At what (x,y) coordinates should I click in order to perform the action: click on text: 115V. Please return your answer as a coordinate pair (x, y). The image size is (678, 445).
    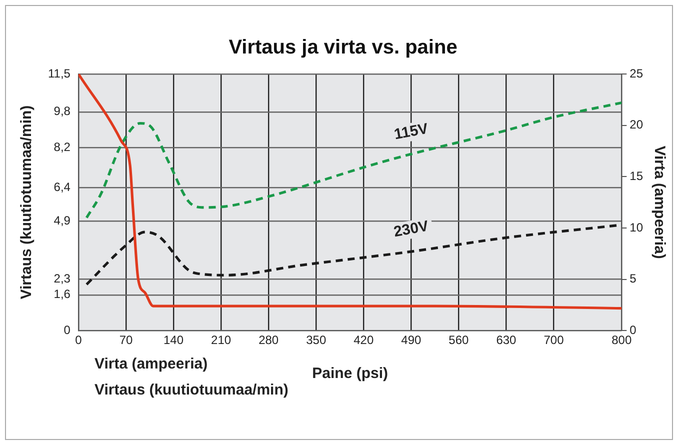
    Looking at the image, I should click on (411, 132).